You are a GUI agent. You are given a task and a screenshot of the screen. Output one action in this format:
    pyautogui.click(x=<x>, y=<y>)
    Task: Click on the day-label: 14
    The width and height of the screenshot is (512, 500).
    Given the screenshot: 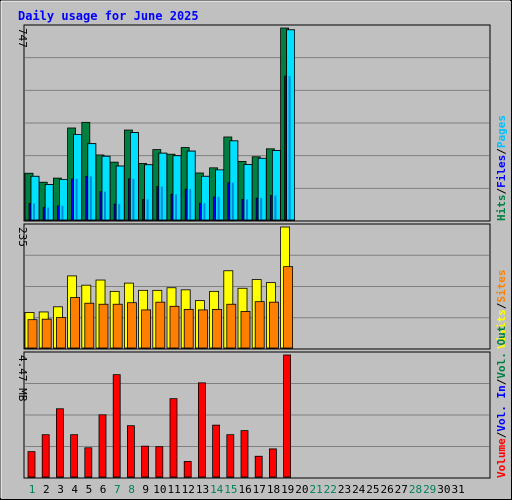 What is the action you would take?
    pyautogui.click(x=217, y=489)
    